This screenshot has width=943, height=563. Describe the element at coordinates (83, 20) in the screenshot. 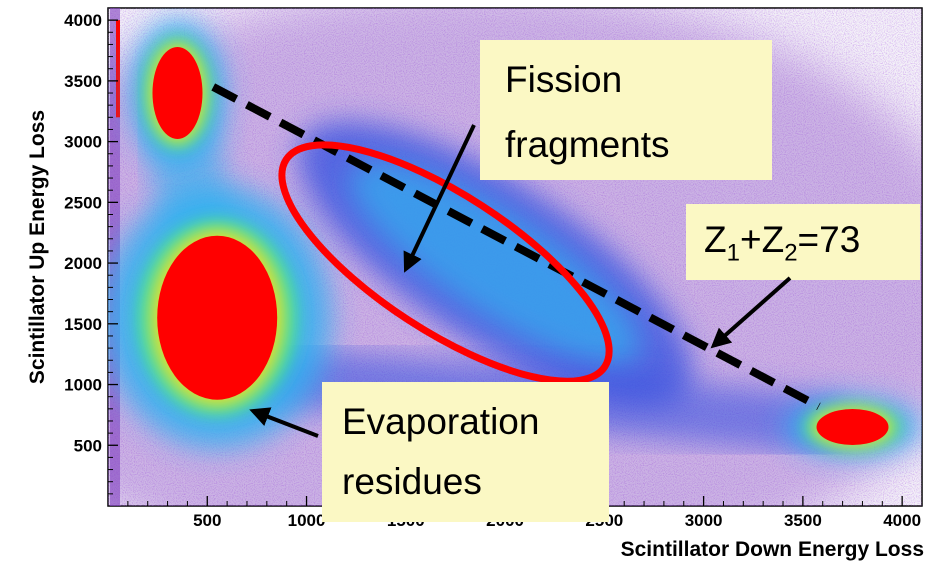

I see `y-tick-label: 4000` at that location.